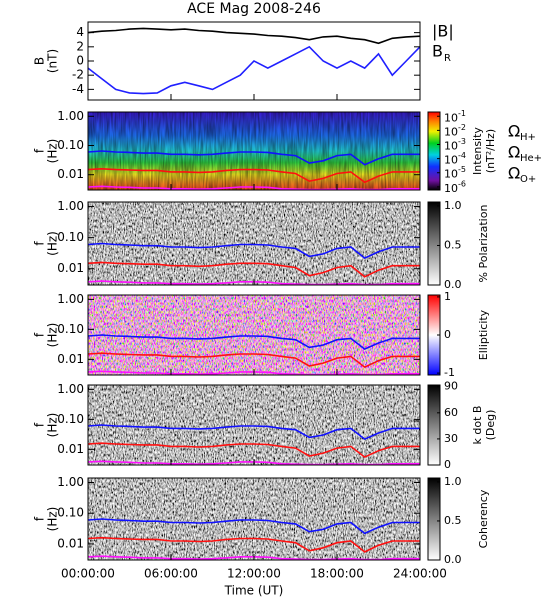 The image size is (550, 600). Describe the element at coordinates (420, 574) in the screenshot. I see `x-tick-label: 24:00:00` at that location.